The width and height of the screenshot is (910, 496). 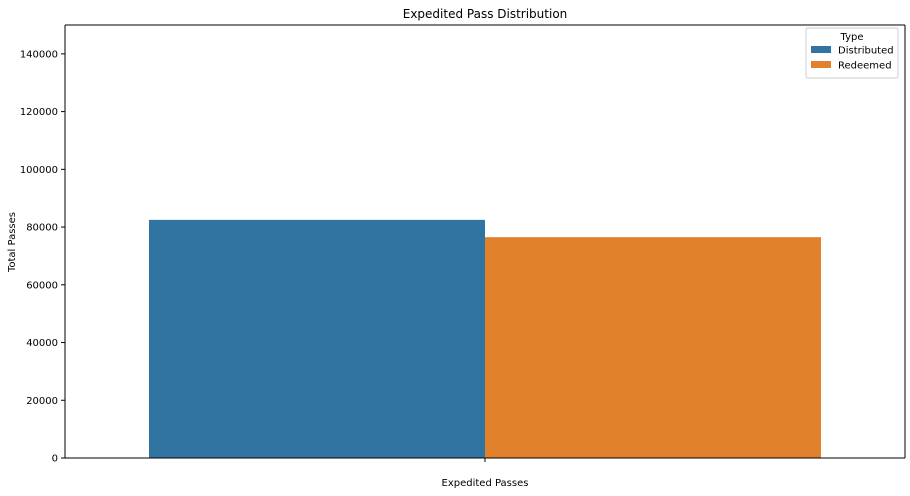 I want to click on y-tick-label: 20000, so click(x=42, y=401).